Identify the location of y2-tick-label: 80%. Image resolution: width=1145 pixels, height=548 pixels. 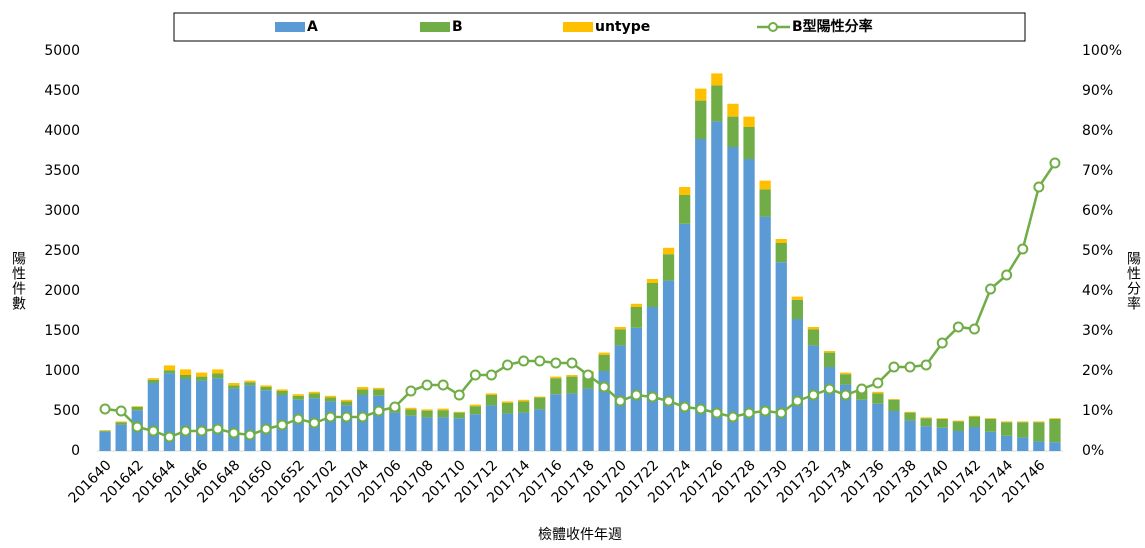
(1097, 131).